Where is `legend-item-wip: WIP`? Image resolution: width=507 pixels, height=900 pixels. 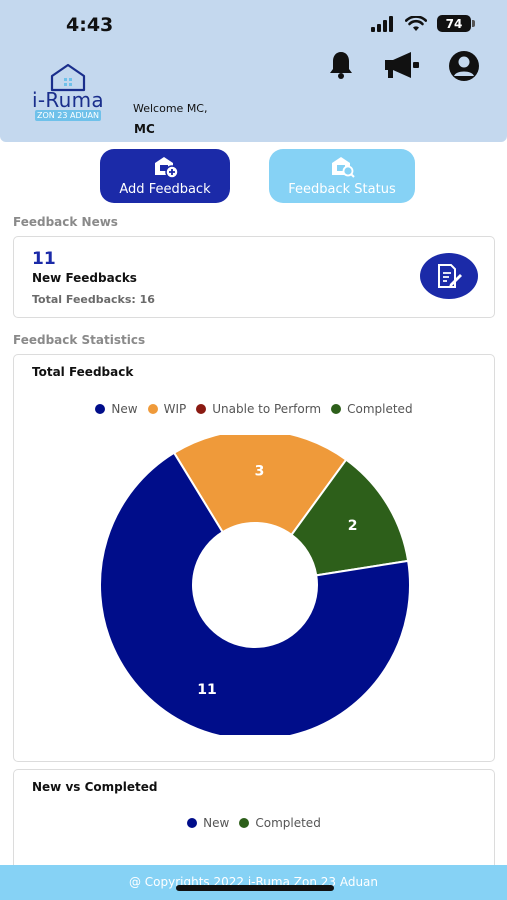
legend-item-wip: WIP is located at coordinates (167, 409).